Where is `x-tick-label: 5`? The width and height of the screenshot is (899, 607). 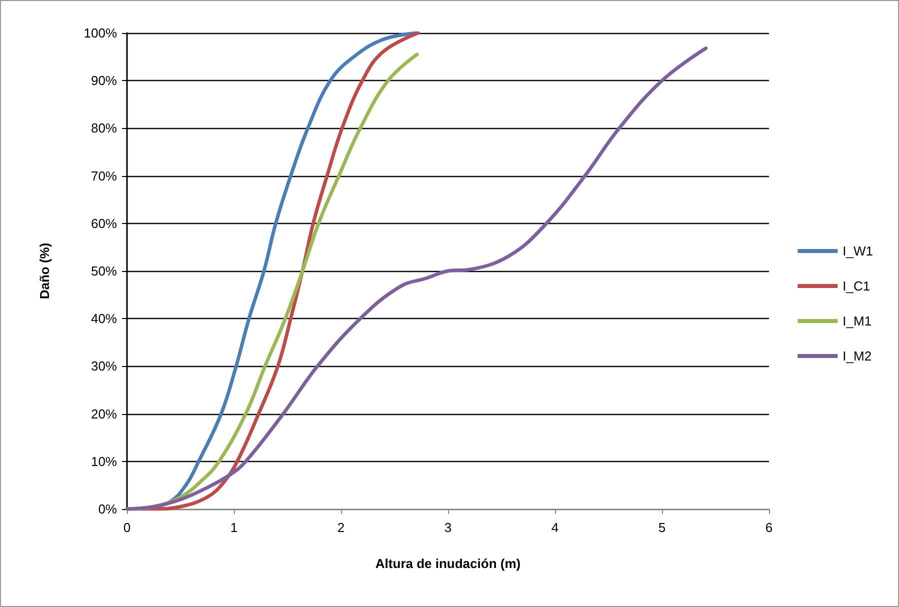 x-tick-label: 5 is located at coordinates (662, 527).